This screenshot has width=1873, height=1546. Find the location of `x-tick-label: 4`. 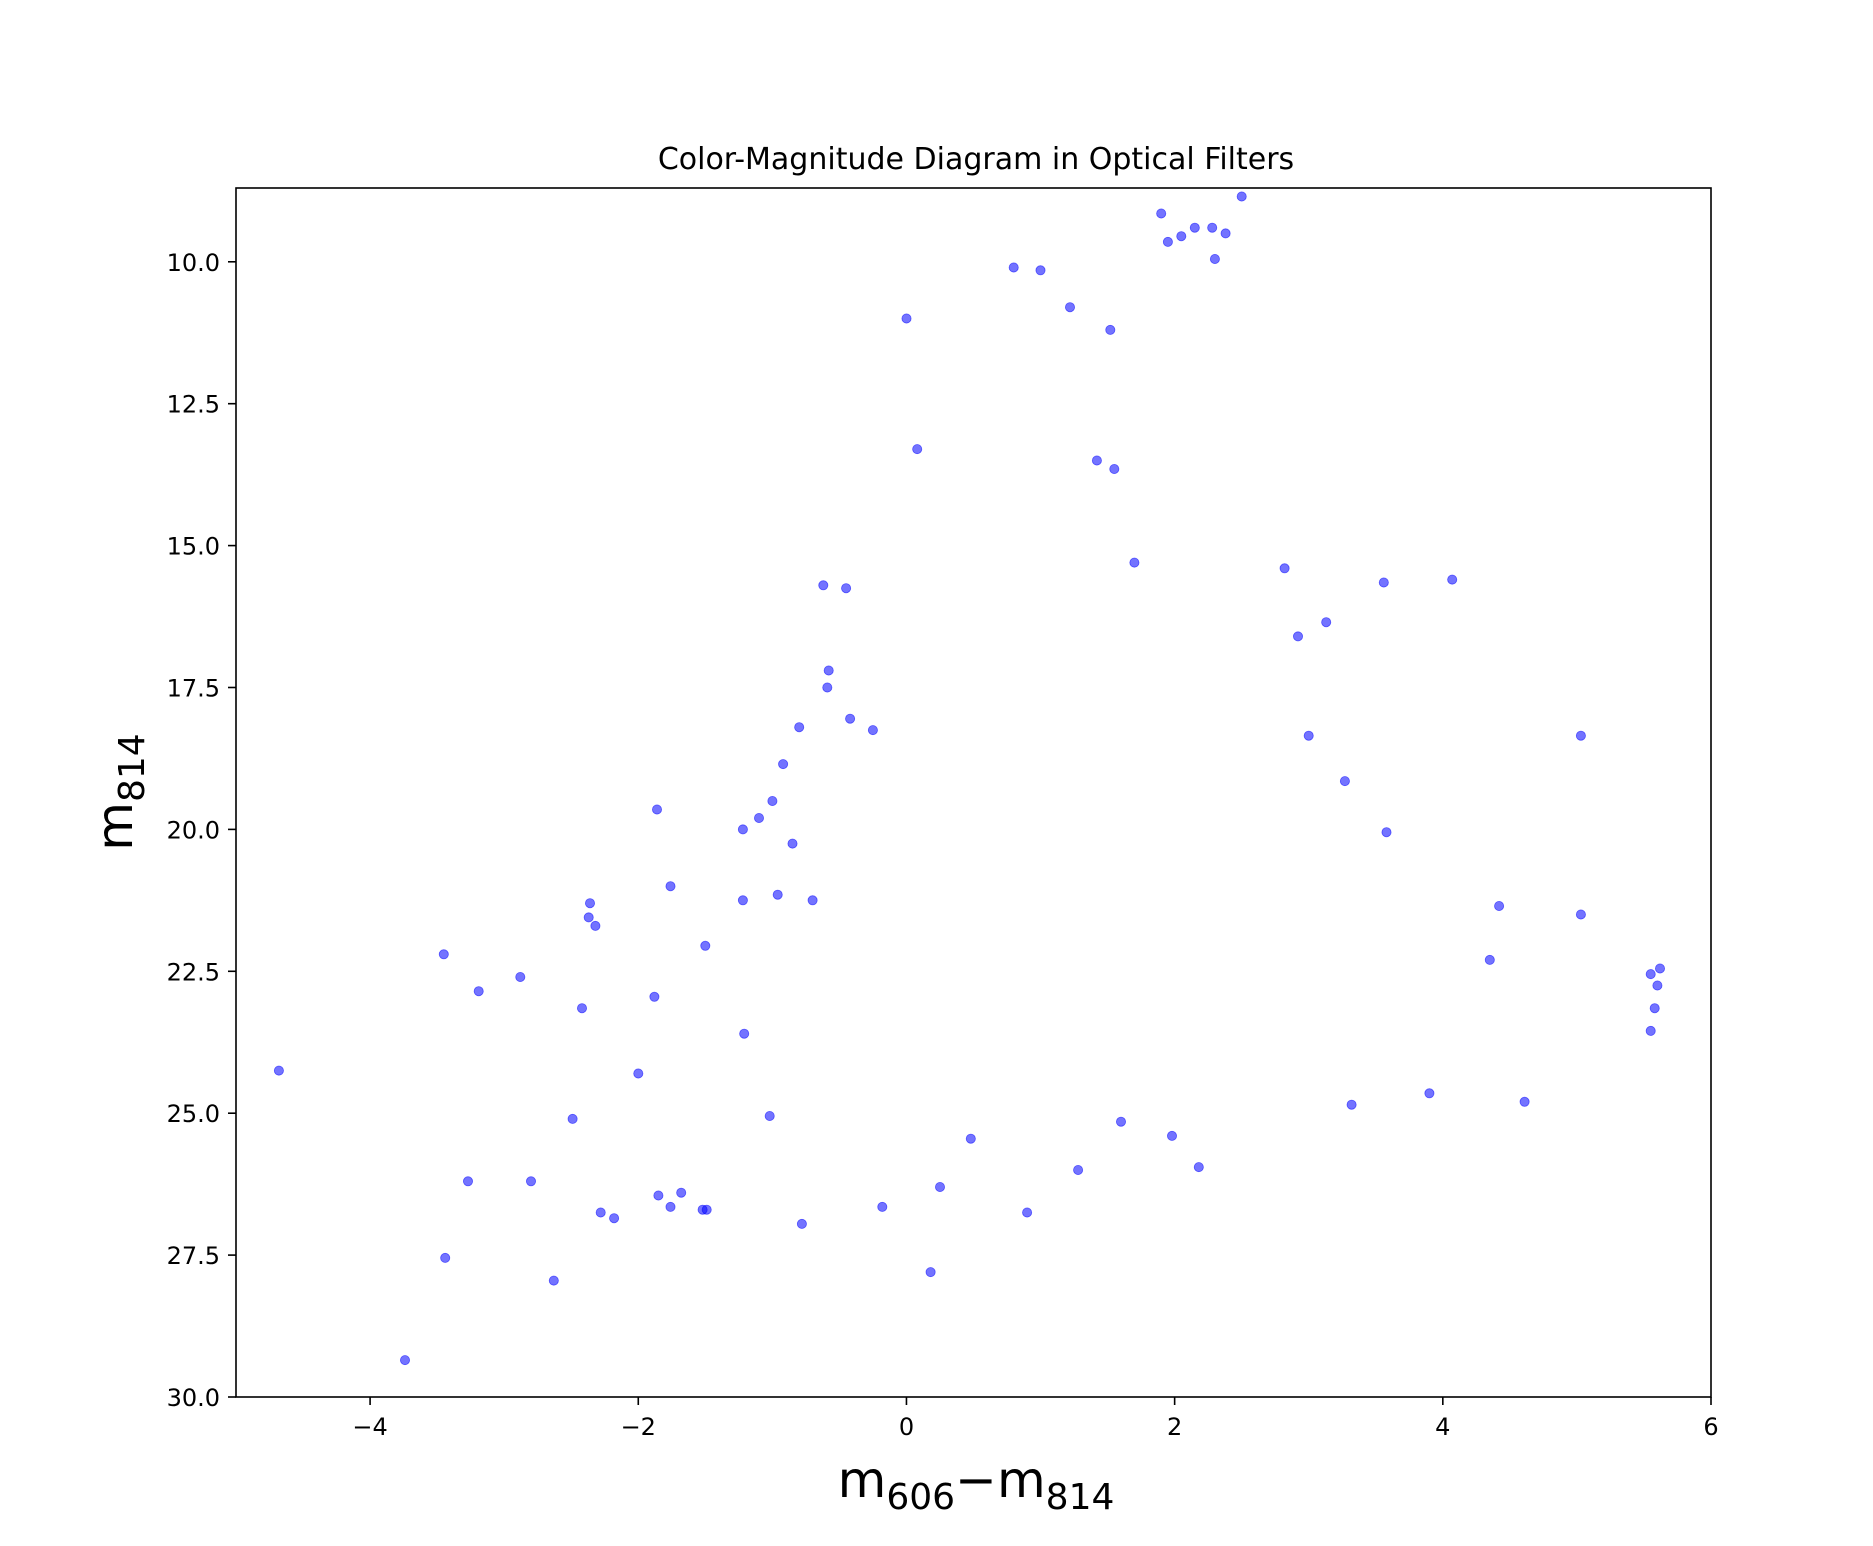

x-tick-label: 4 is located at coordinates (1442, 1427).